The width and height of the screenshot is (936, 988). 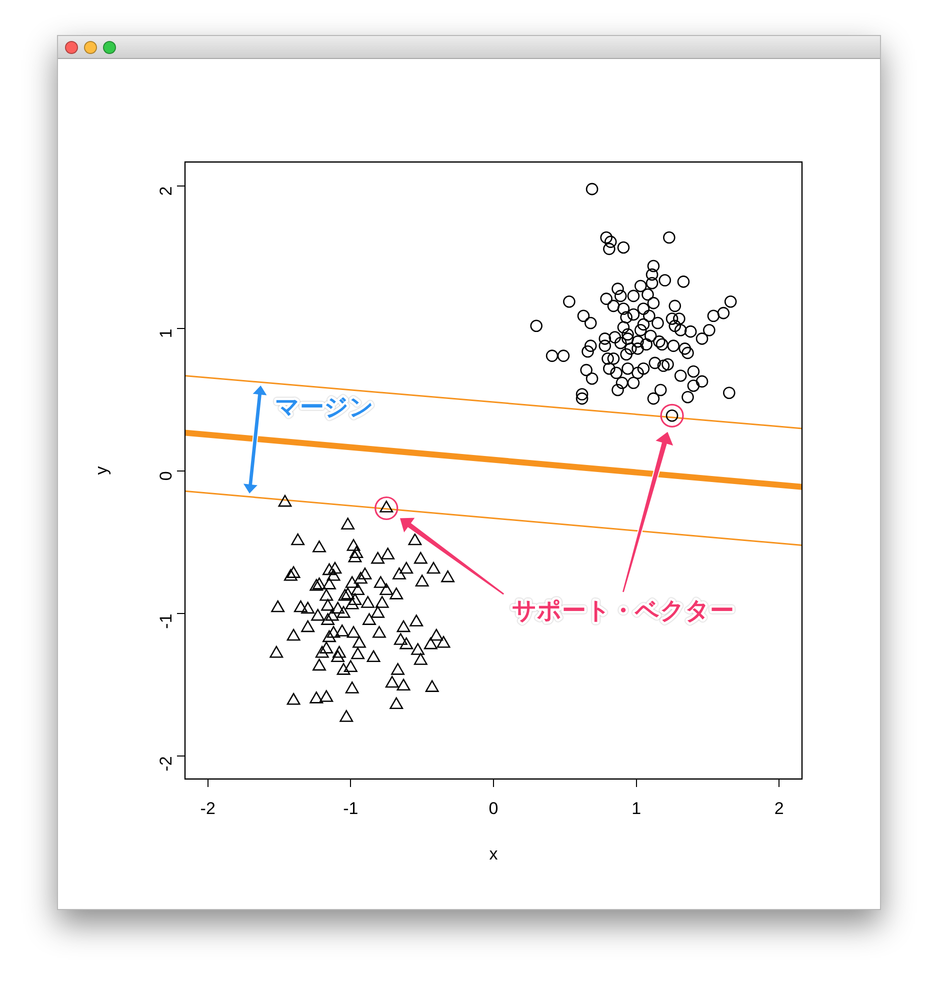 I want to click on y-tick-label: 2, so click(x=166, y=191).